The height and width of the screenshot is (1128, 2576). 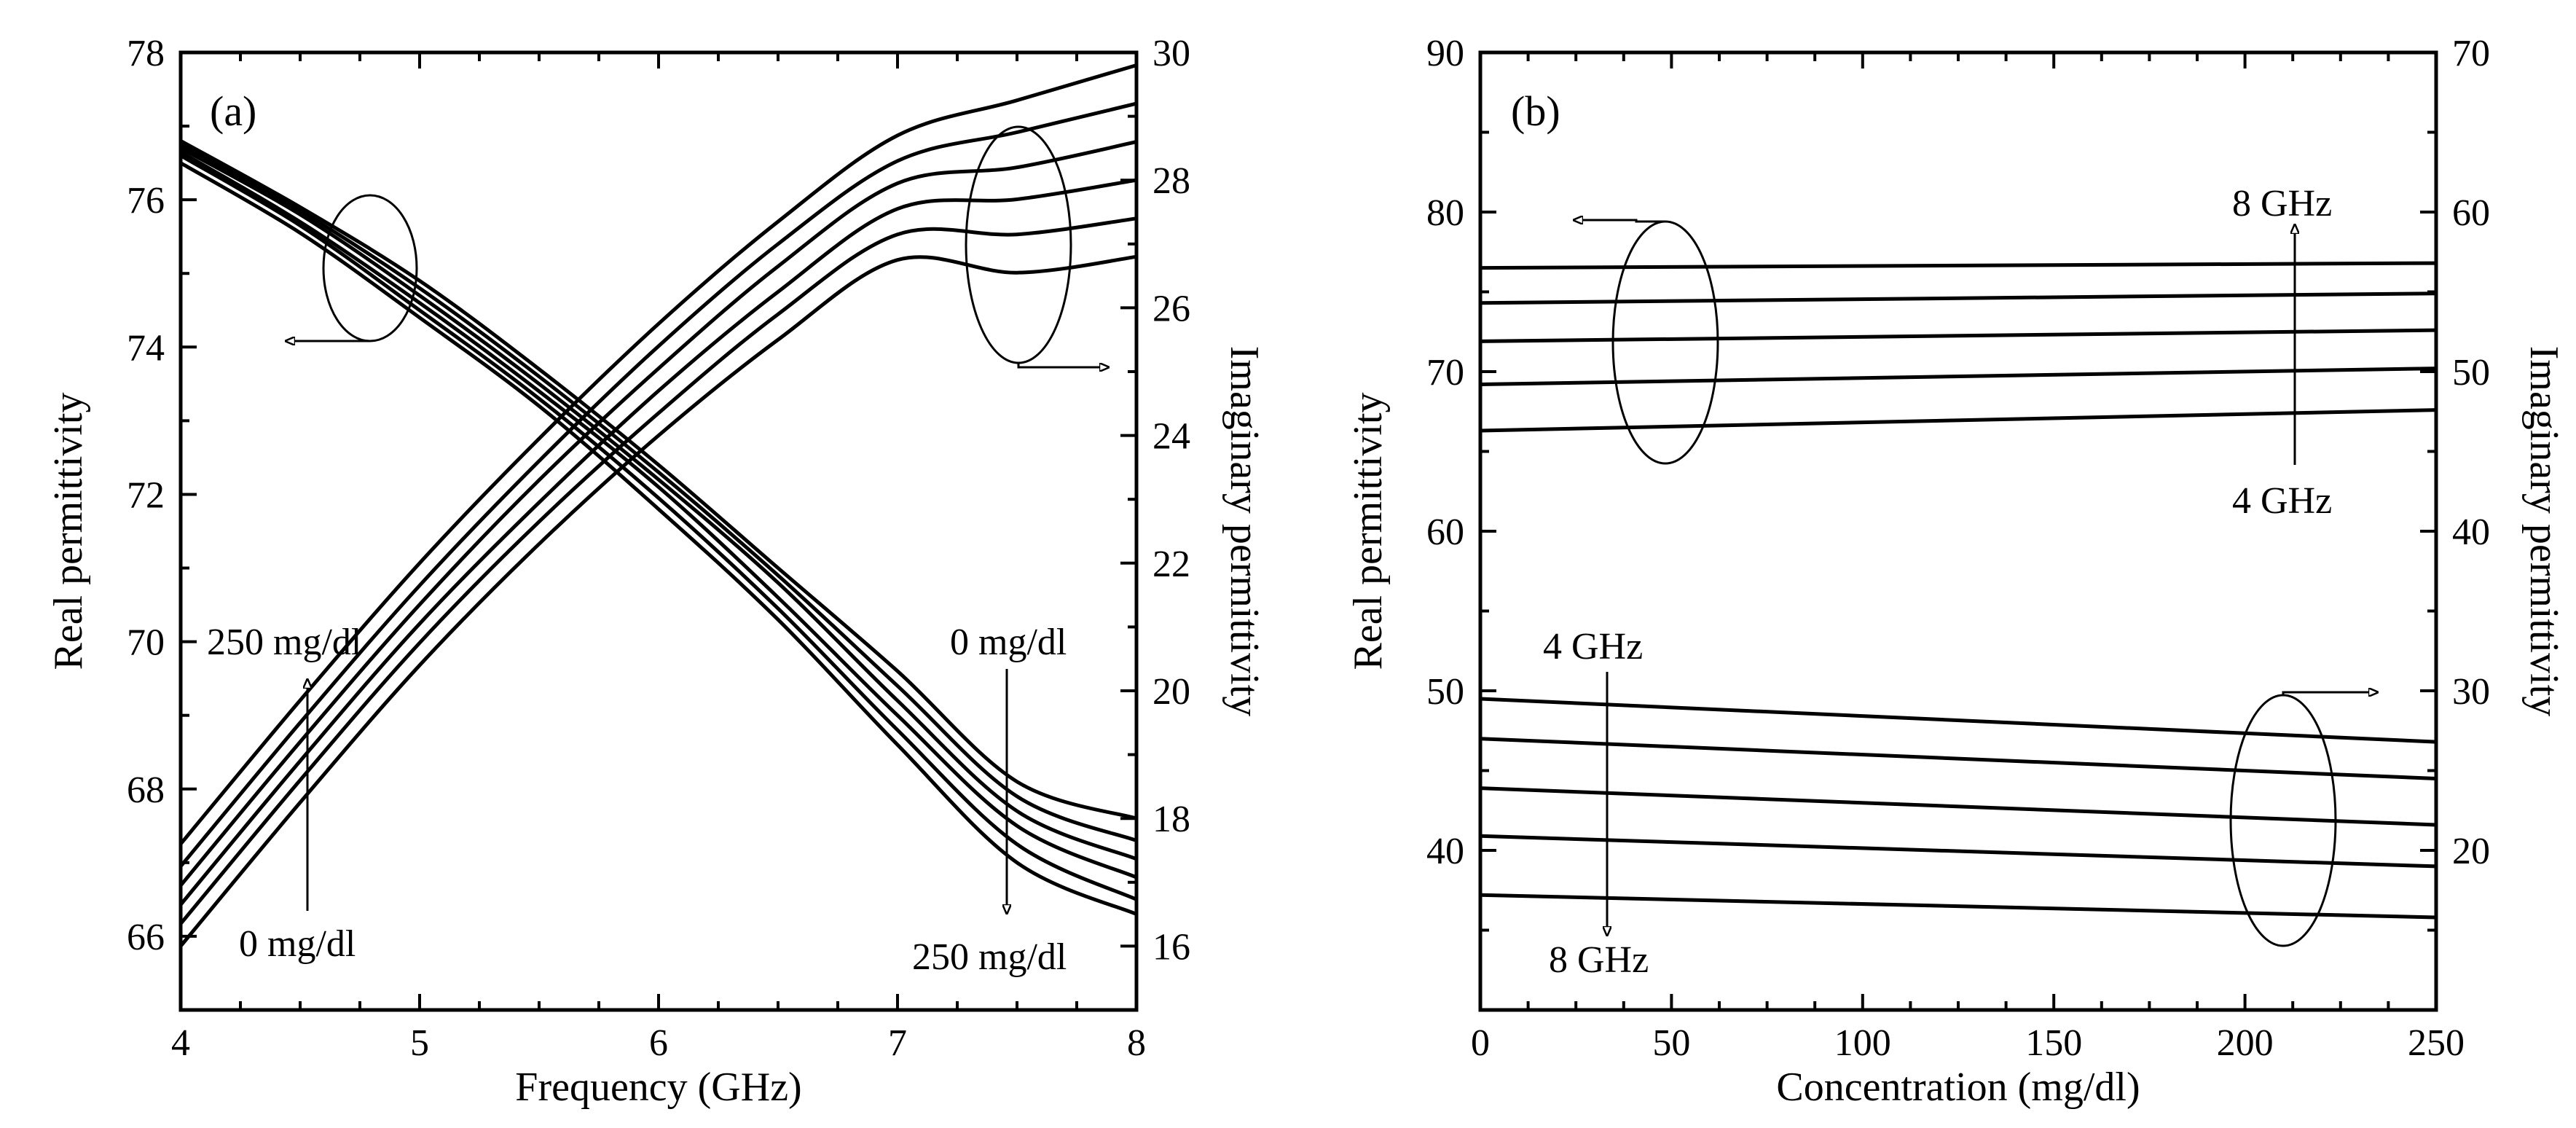 I want to click on panel-a-y-left-tick-label: 74, so click(x=146, y=348).